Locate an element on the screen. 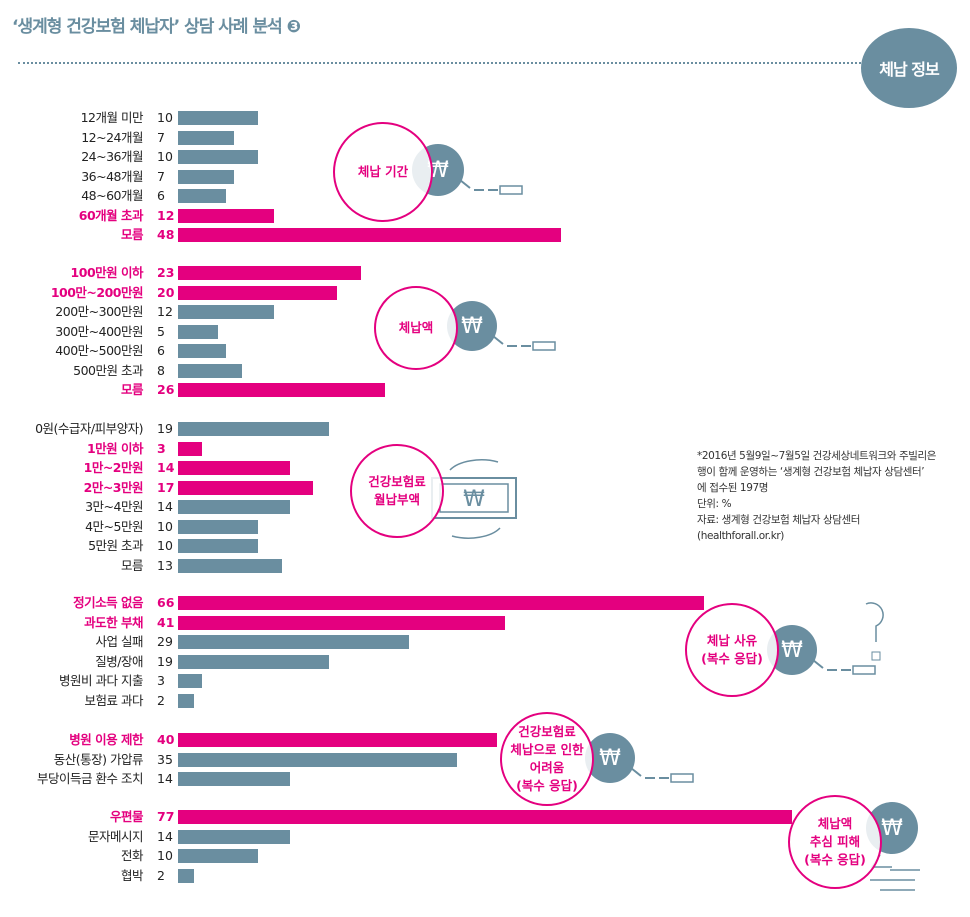 The image size is (970, 917). note-unit: 단위: % is located at coordinates (714, 504).